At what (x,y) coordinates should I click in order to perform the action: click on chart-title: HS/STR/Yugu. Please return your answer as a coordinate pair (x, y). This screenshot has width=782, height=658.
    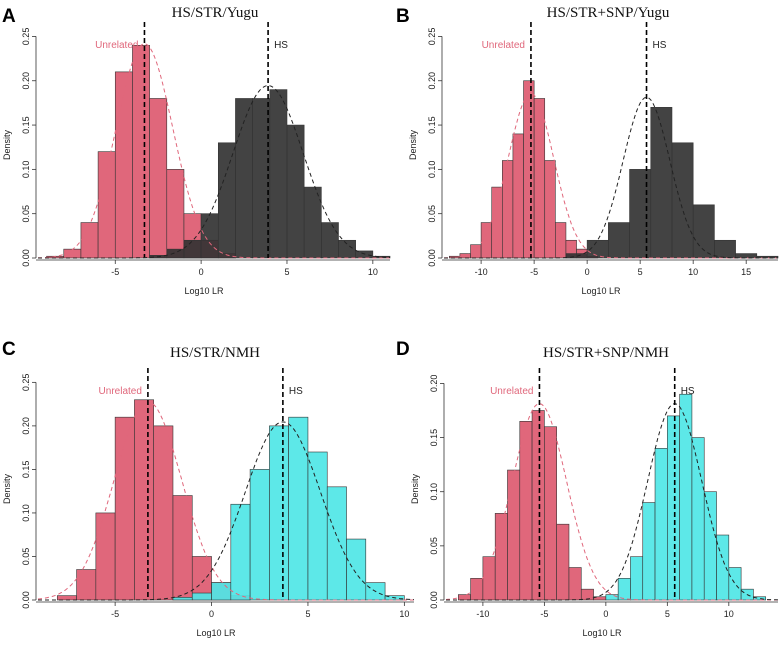
    Looking at the image, I should click on (215, 13).